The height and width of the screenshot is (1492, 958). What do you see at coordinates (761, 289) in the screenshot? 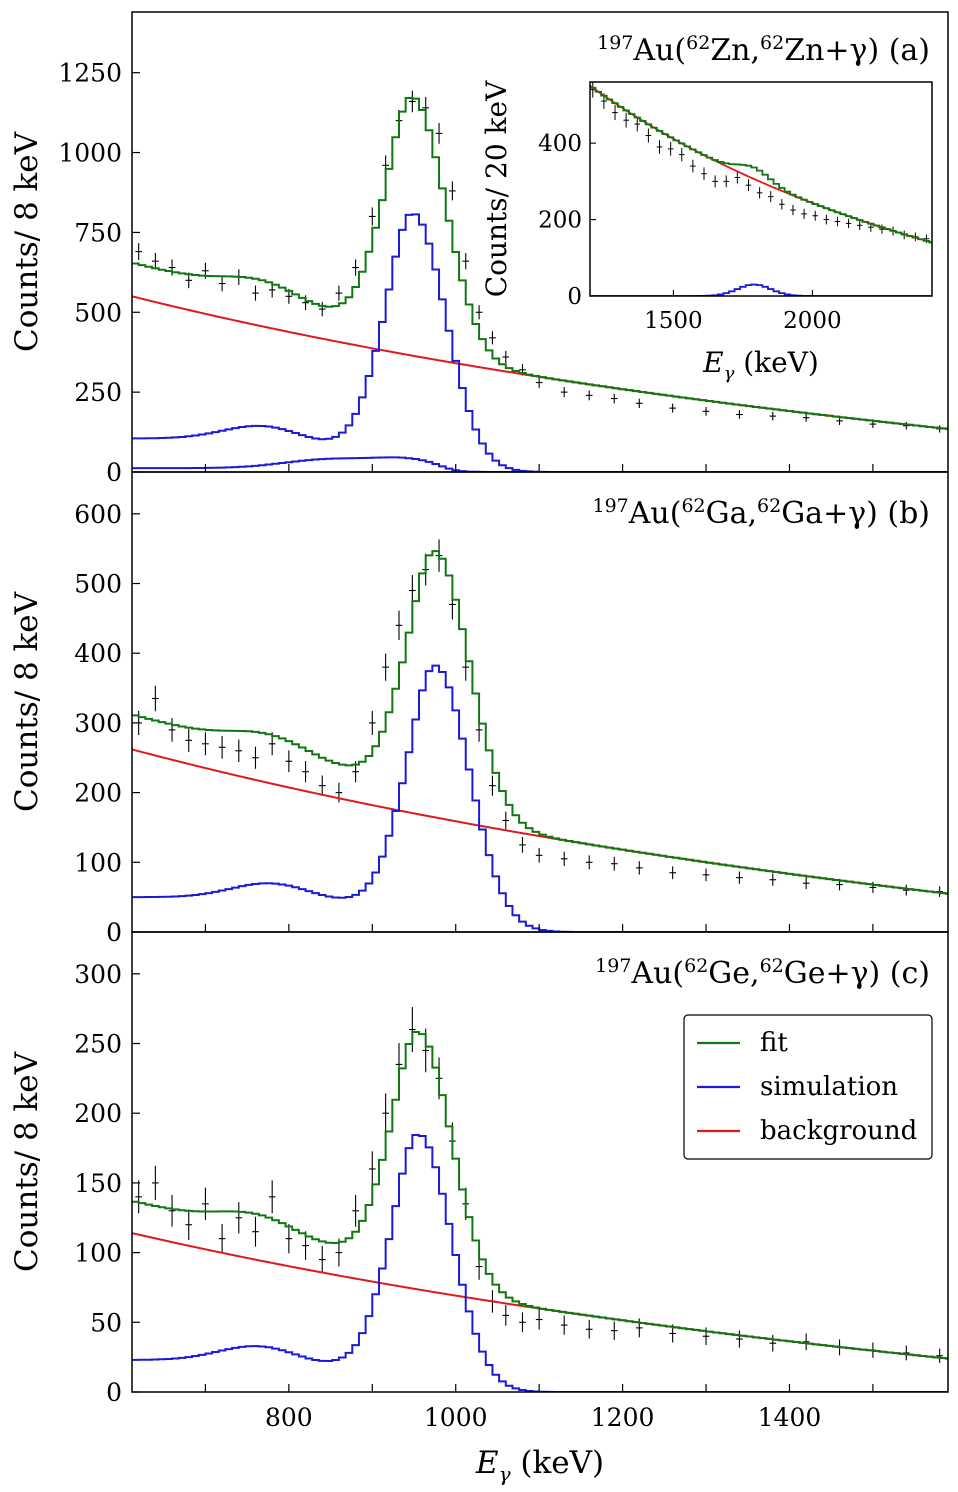
I see `inset-simulation-line` at bounding box center [761, 289].